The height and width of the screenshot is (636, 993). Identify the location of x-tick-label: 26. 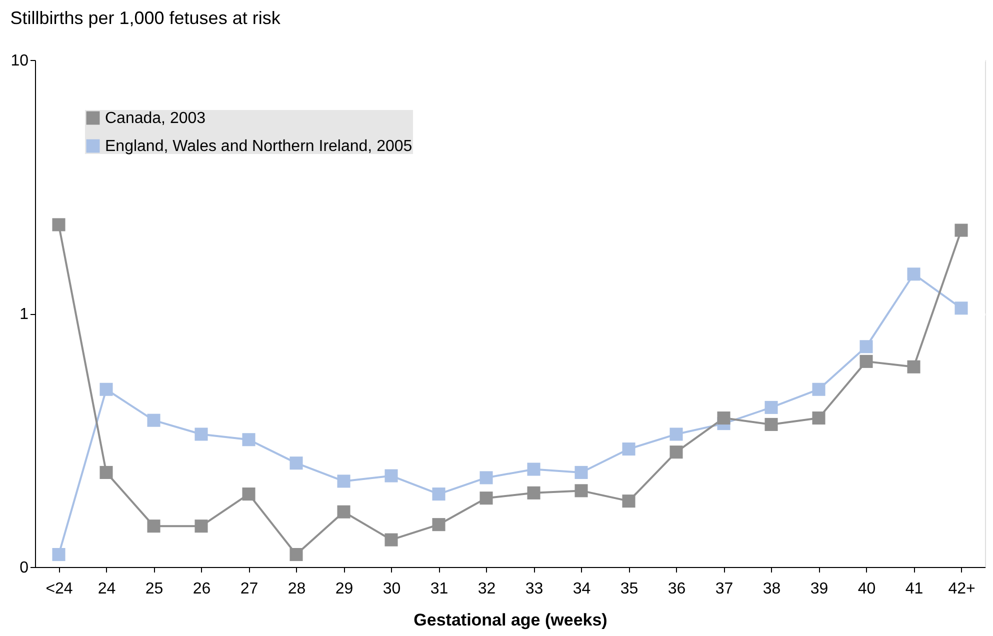
(201, 589).